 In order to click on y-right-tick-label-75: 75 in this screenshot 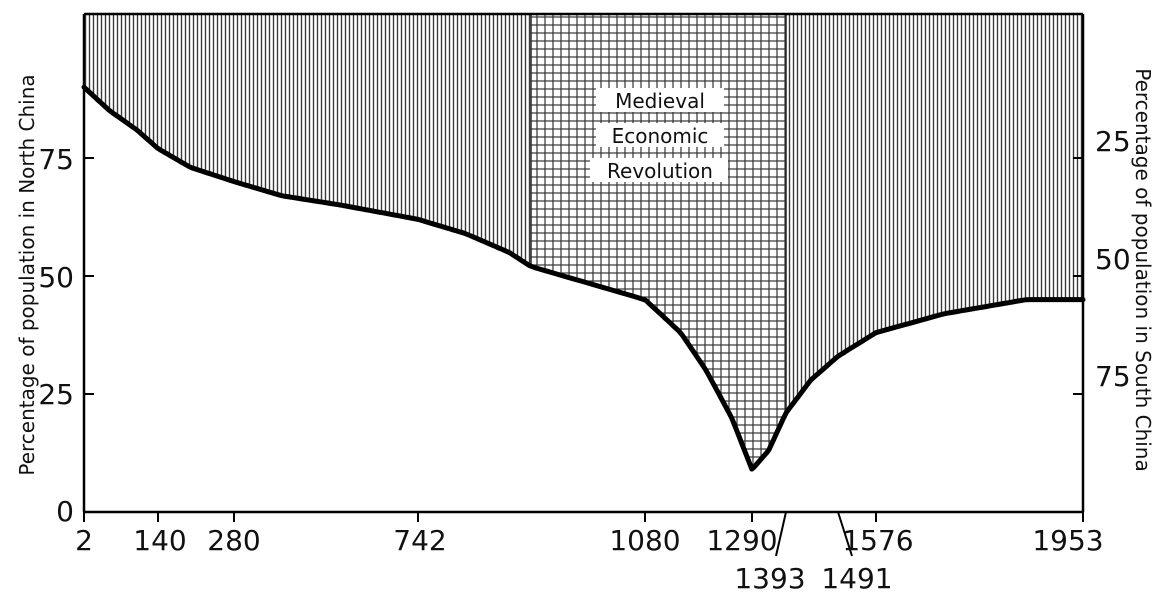, I will do `click(1113, 376)`.